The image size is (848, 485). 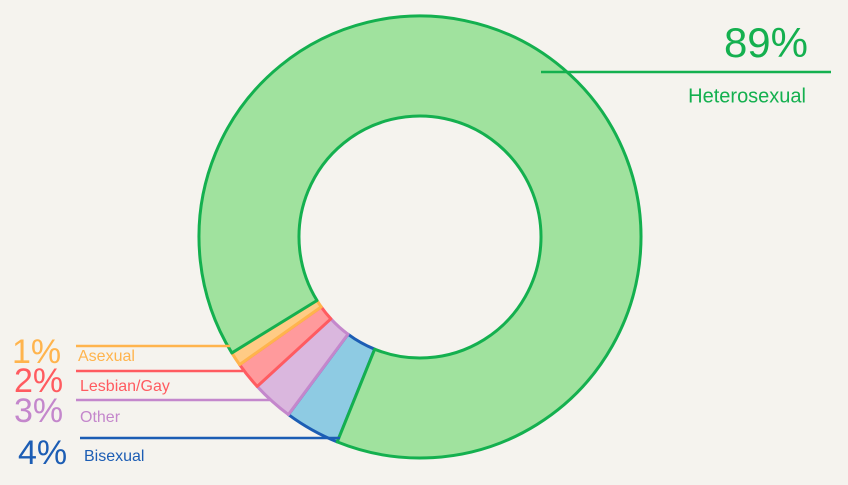 What do you see at coordinates (36, 352) in the screenshot?
I see `value-label: 1%` at bounding box center [36, 352].